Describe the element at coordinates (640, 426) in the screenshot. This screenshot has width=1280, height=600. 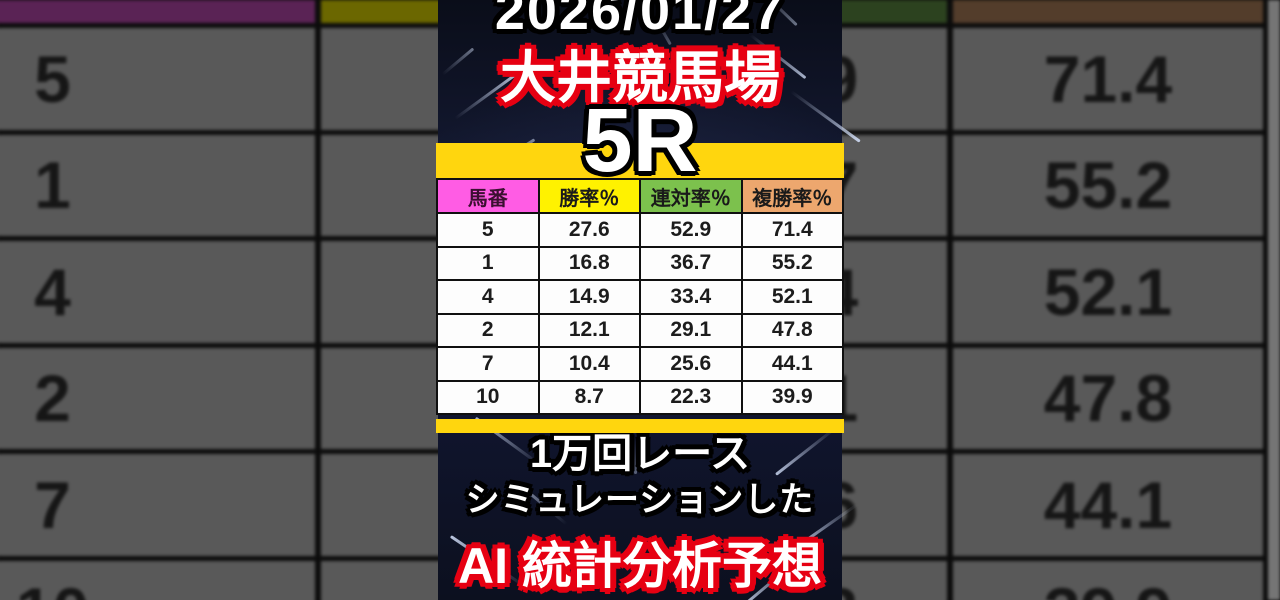
I see `bottom-yellow-bar` at that location.